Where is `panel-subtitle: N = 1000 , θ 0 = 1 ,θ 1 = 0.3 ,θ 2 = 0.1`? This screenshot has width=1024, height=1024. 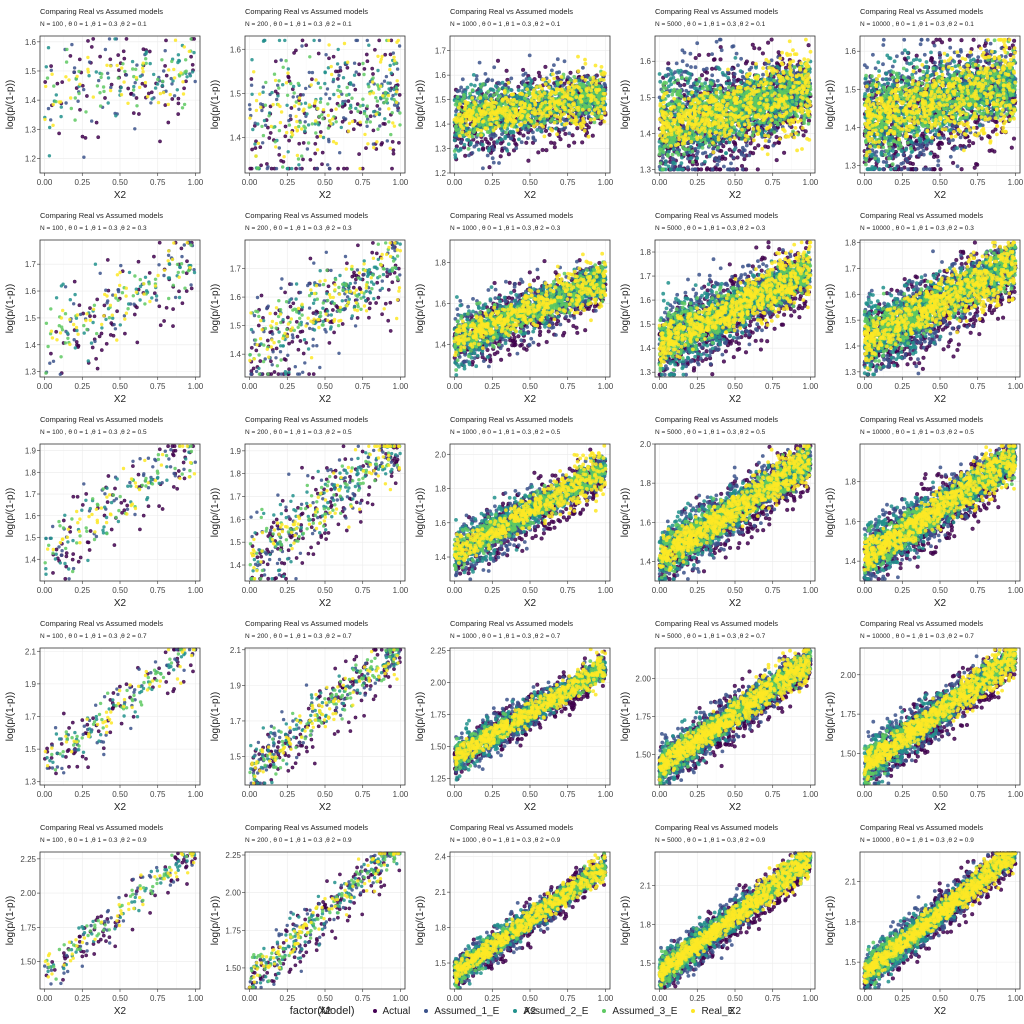
panel-subtitle: N = 1000 , θ 0 = 1 ,θ 1 = 0.3 ,θ 2 = 0.1 is located at coordinates (505, 24).